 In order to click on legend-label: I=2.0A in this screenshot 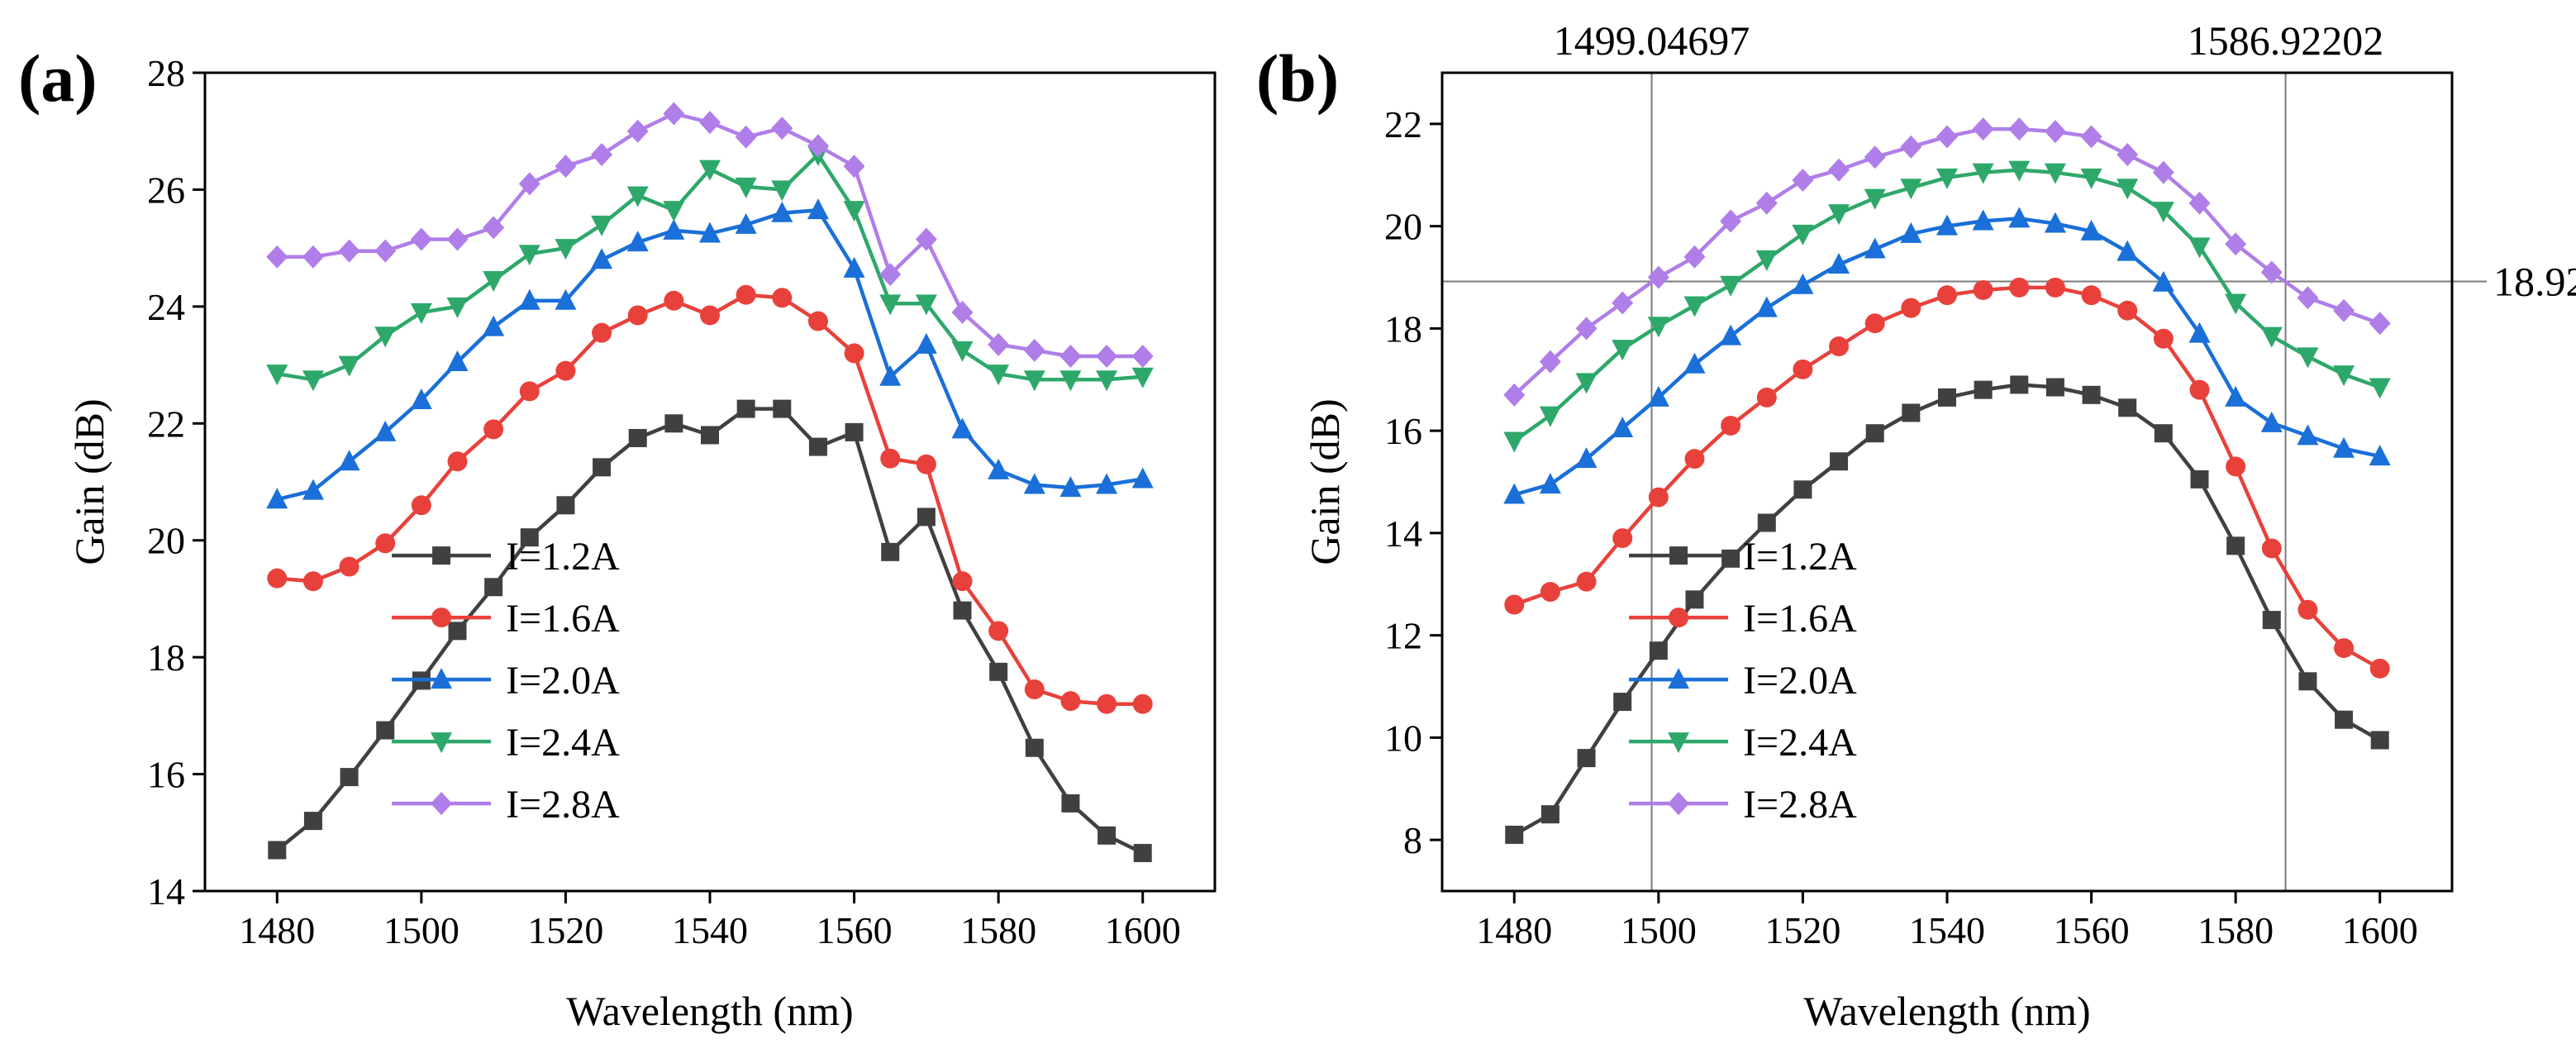, I will do `click(563, 681)`.